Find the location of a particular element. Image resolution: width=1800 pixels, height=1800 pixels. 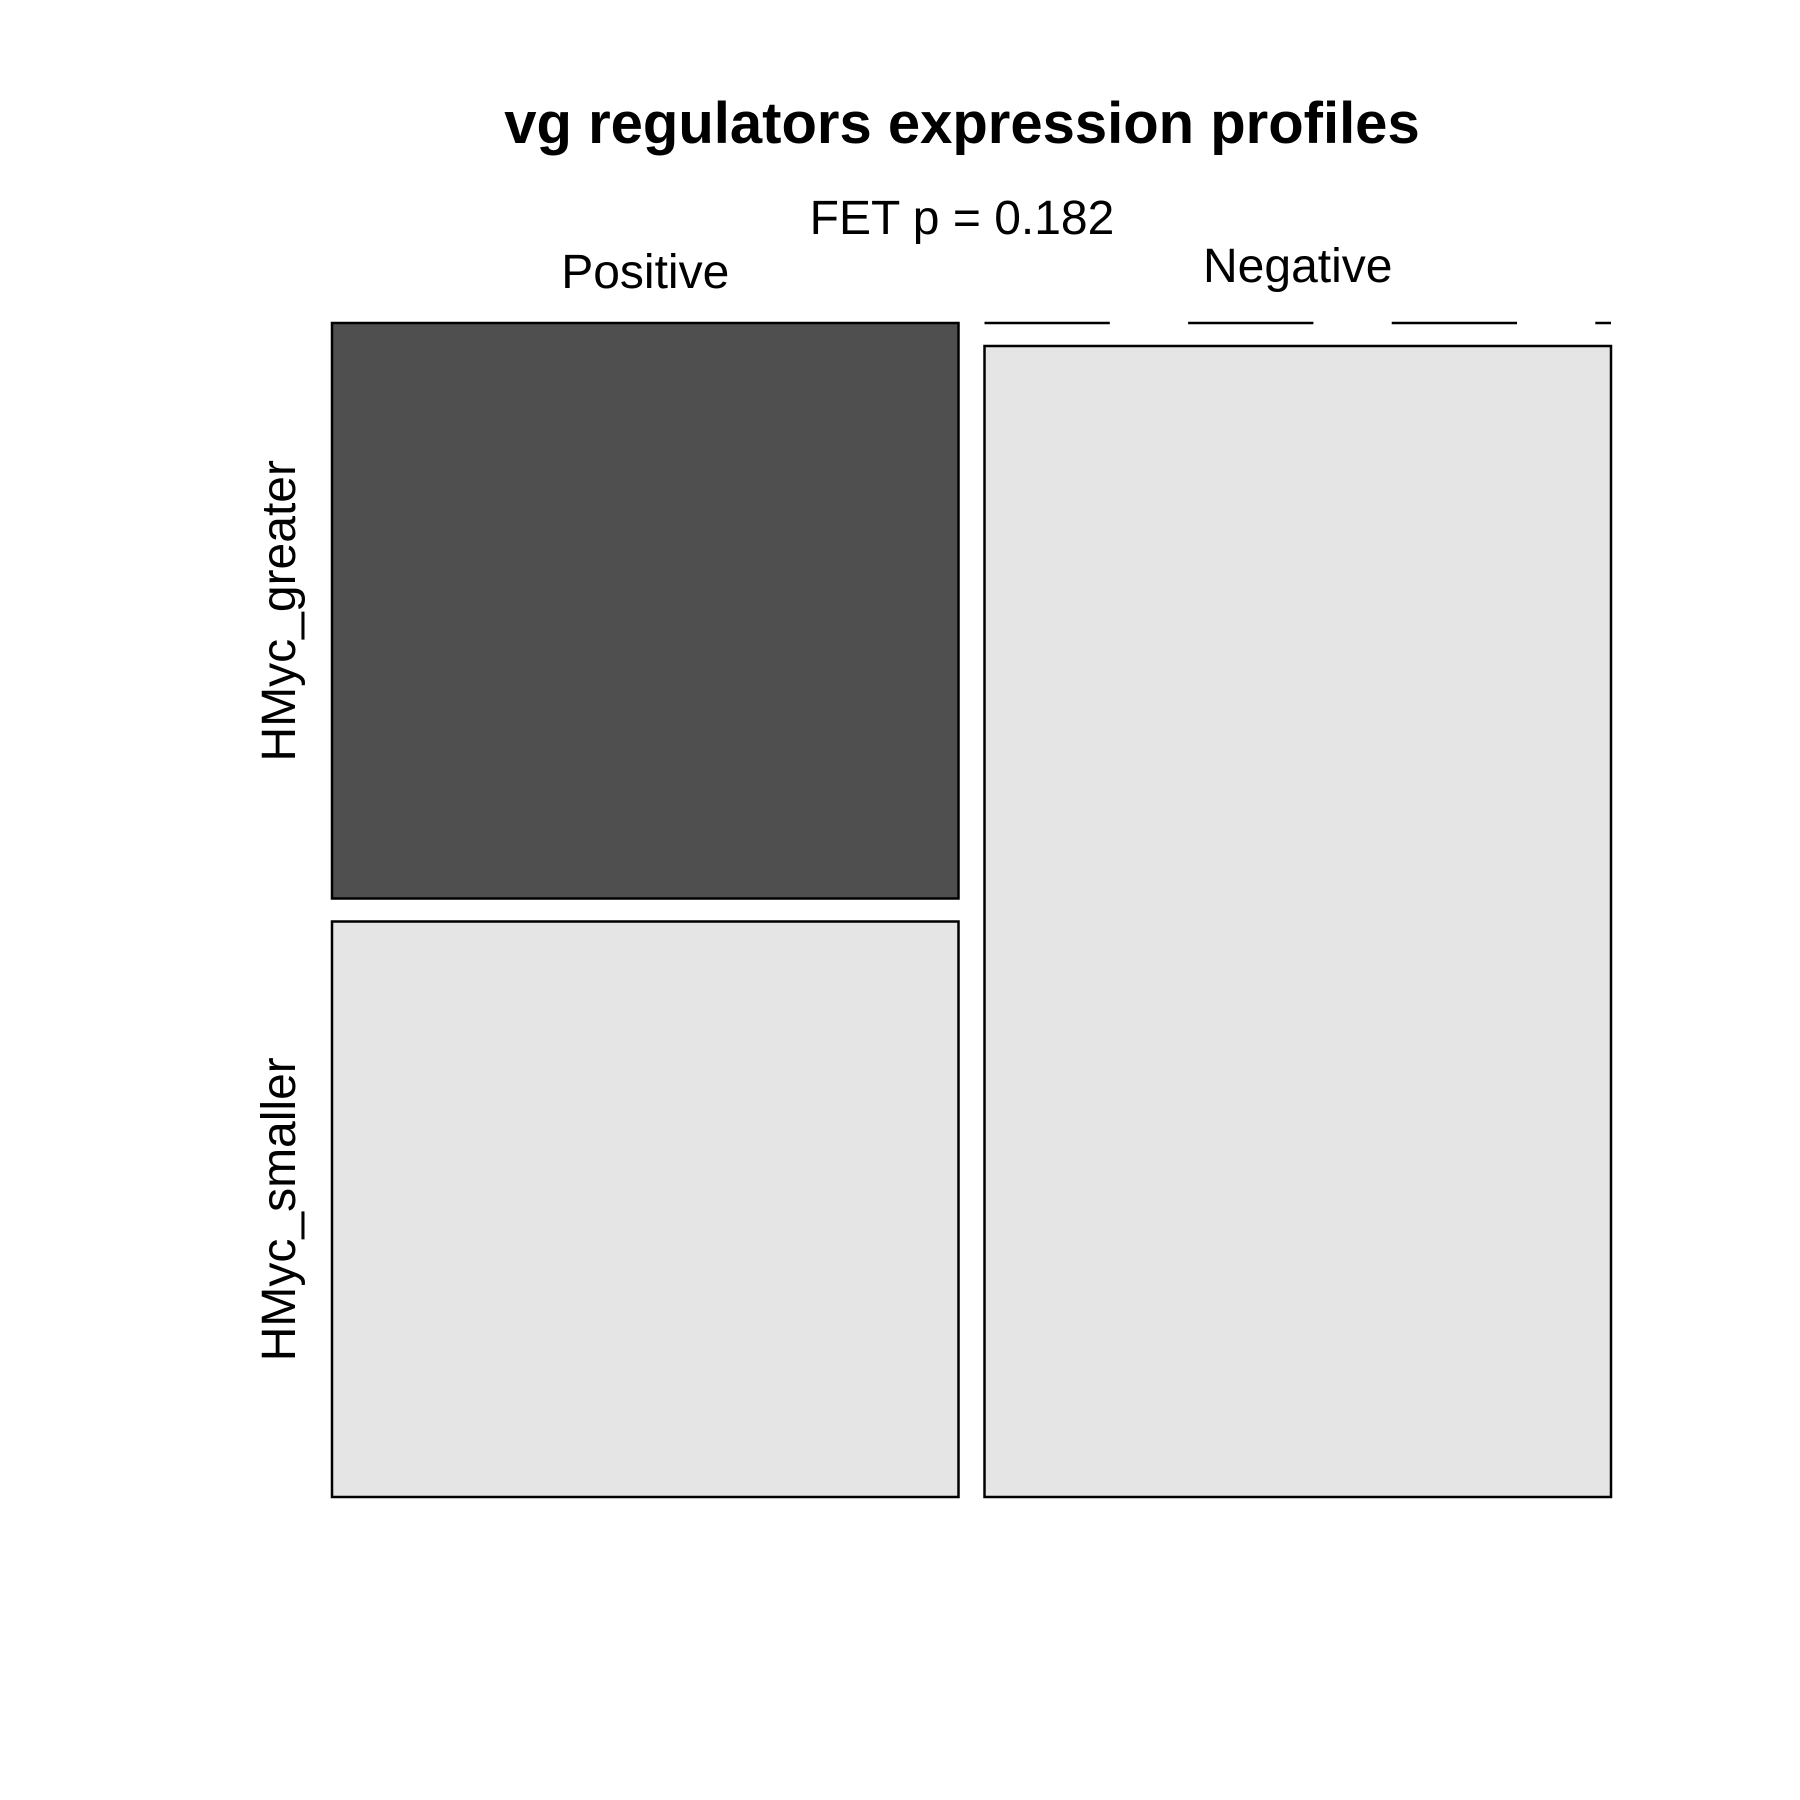

tile-positive-hmyc-smaller is located at coordinates (645, 1209).